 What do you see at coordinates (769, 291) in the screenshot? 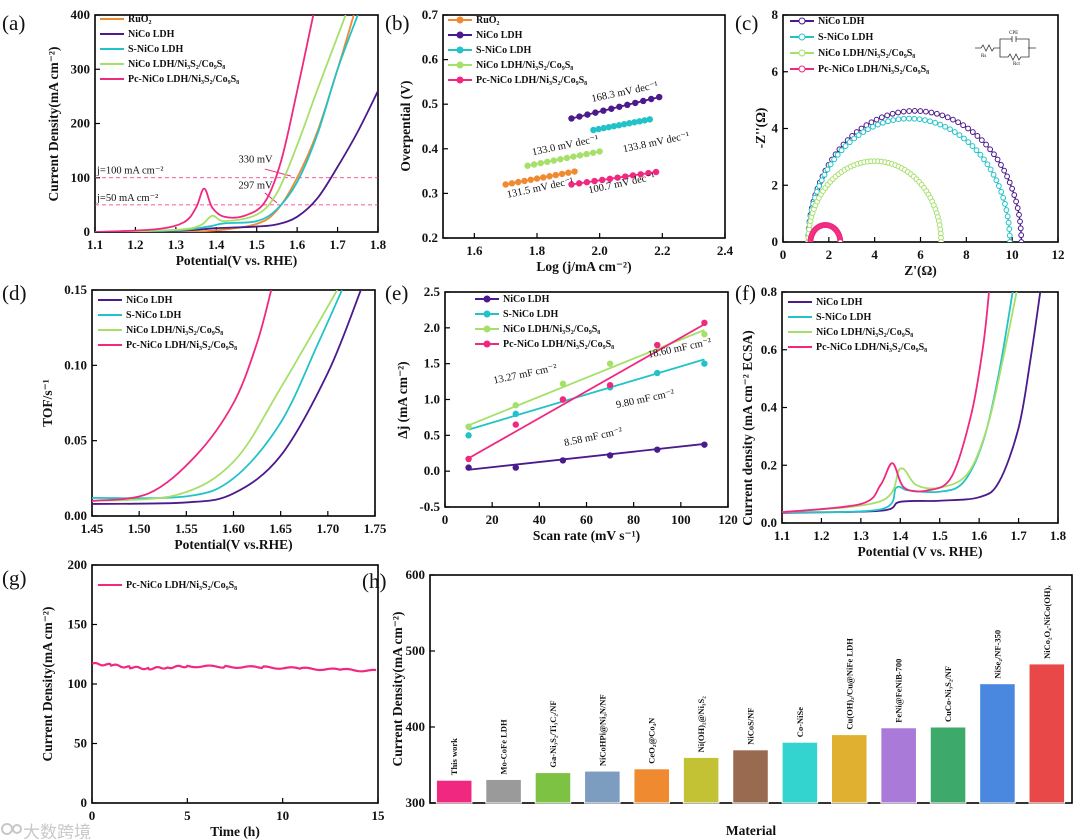
I see `y-tick-label: 0.8` at bounding box center [769, 291].